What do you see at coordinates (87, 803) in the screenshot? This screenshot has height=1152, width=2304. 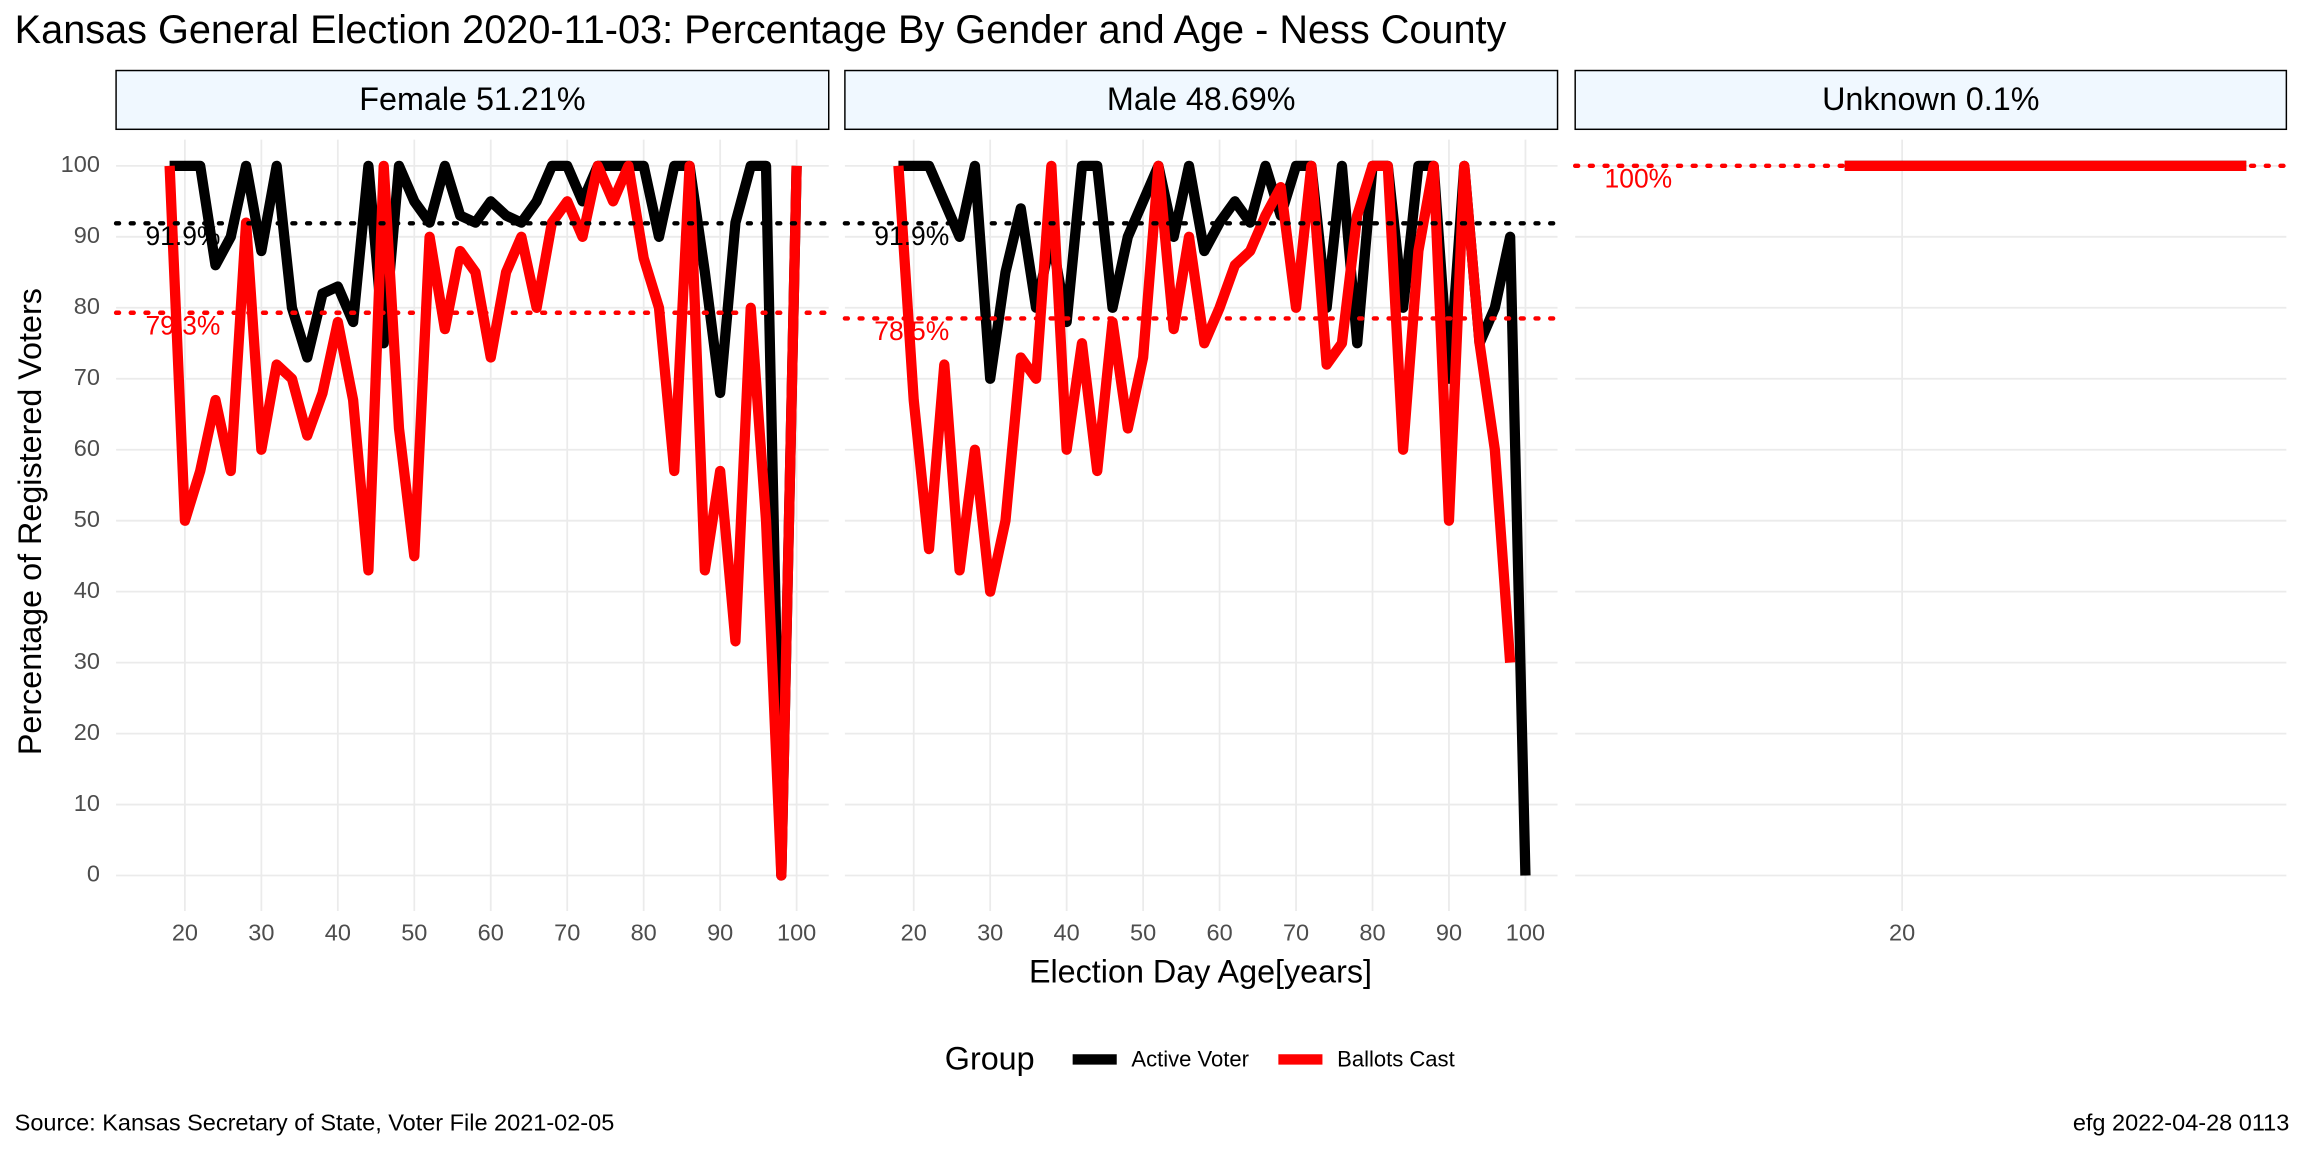 I see `y-tick-label: 10` at bounding box center [87, 803].